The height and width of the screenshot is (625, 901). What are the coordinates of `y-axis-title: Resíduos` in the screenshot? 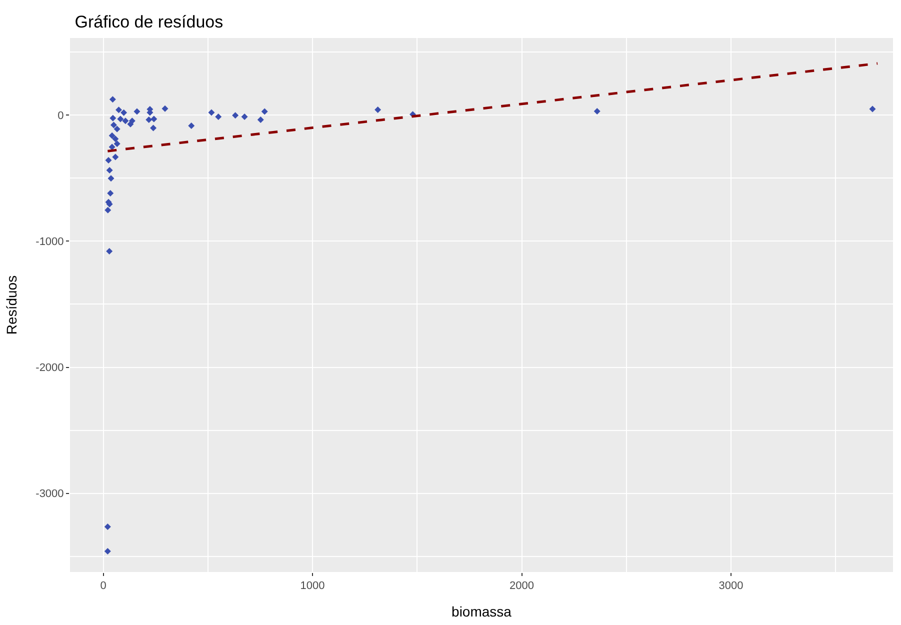 It's located at (11, 305).